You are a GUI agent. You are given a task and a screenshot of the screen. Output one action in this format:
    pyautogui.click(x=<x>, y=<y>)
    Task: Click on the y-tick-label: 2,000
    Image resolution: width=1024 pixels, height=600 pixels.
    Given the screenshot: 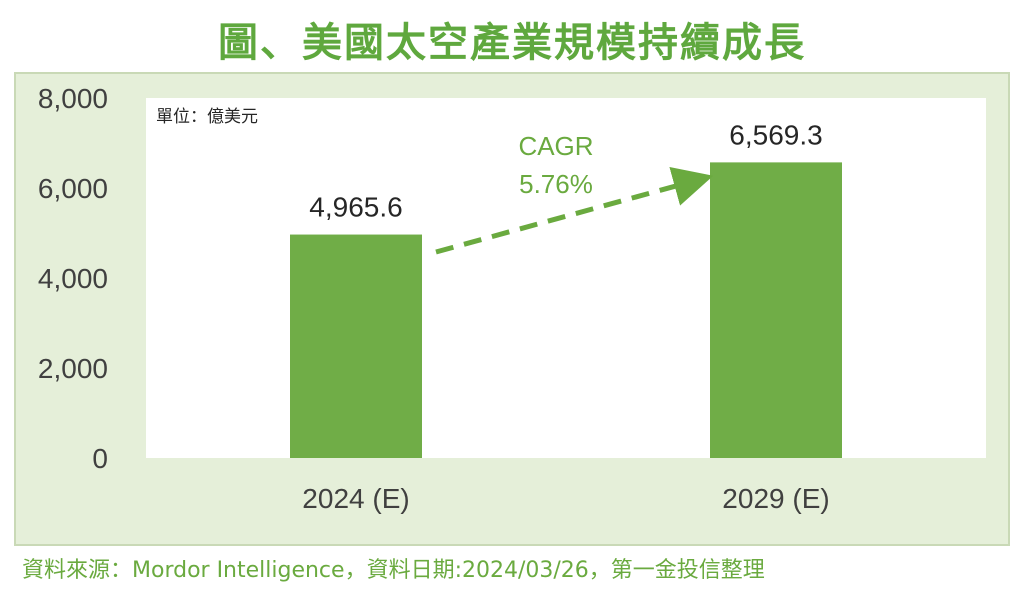 What is the action you would take?
    pyautogui.click(x=73, y=368)
    